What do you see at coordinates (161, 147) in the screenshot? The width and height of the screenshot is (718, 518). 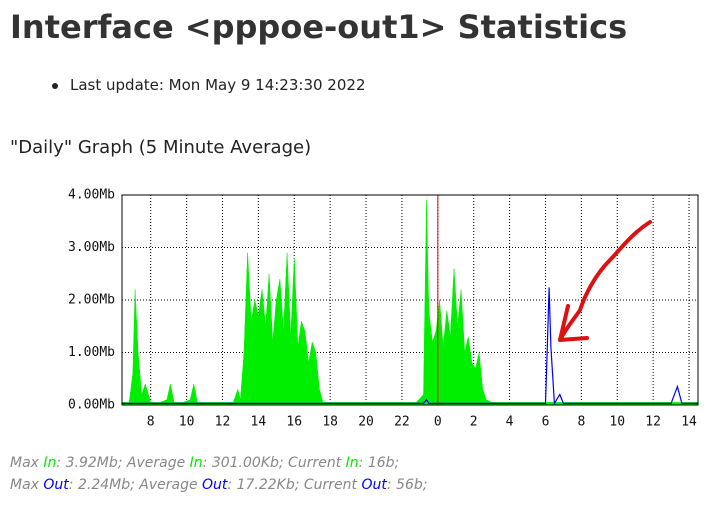 I see `graph-title: "Daily" Graph (5 Minute Average)` at bounding box center [161, 147].